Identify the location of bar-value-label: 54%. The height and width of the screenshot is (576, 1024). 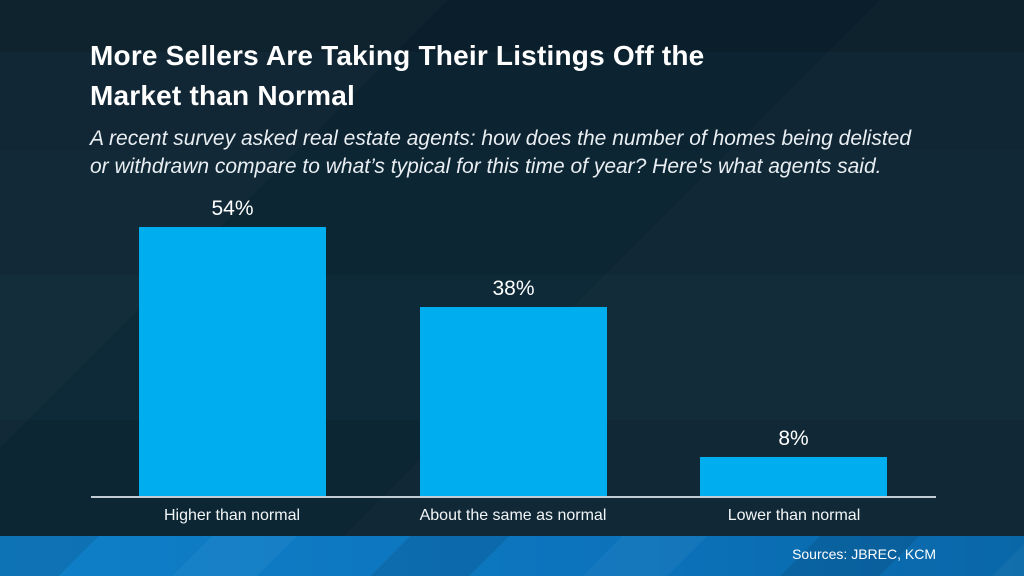
(232, 208).